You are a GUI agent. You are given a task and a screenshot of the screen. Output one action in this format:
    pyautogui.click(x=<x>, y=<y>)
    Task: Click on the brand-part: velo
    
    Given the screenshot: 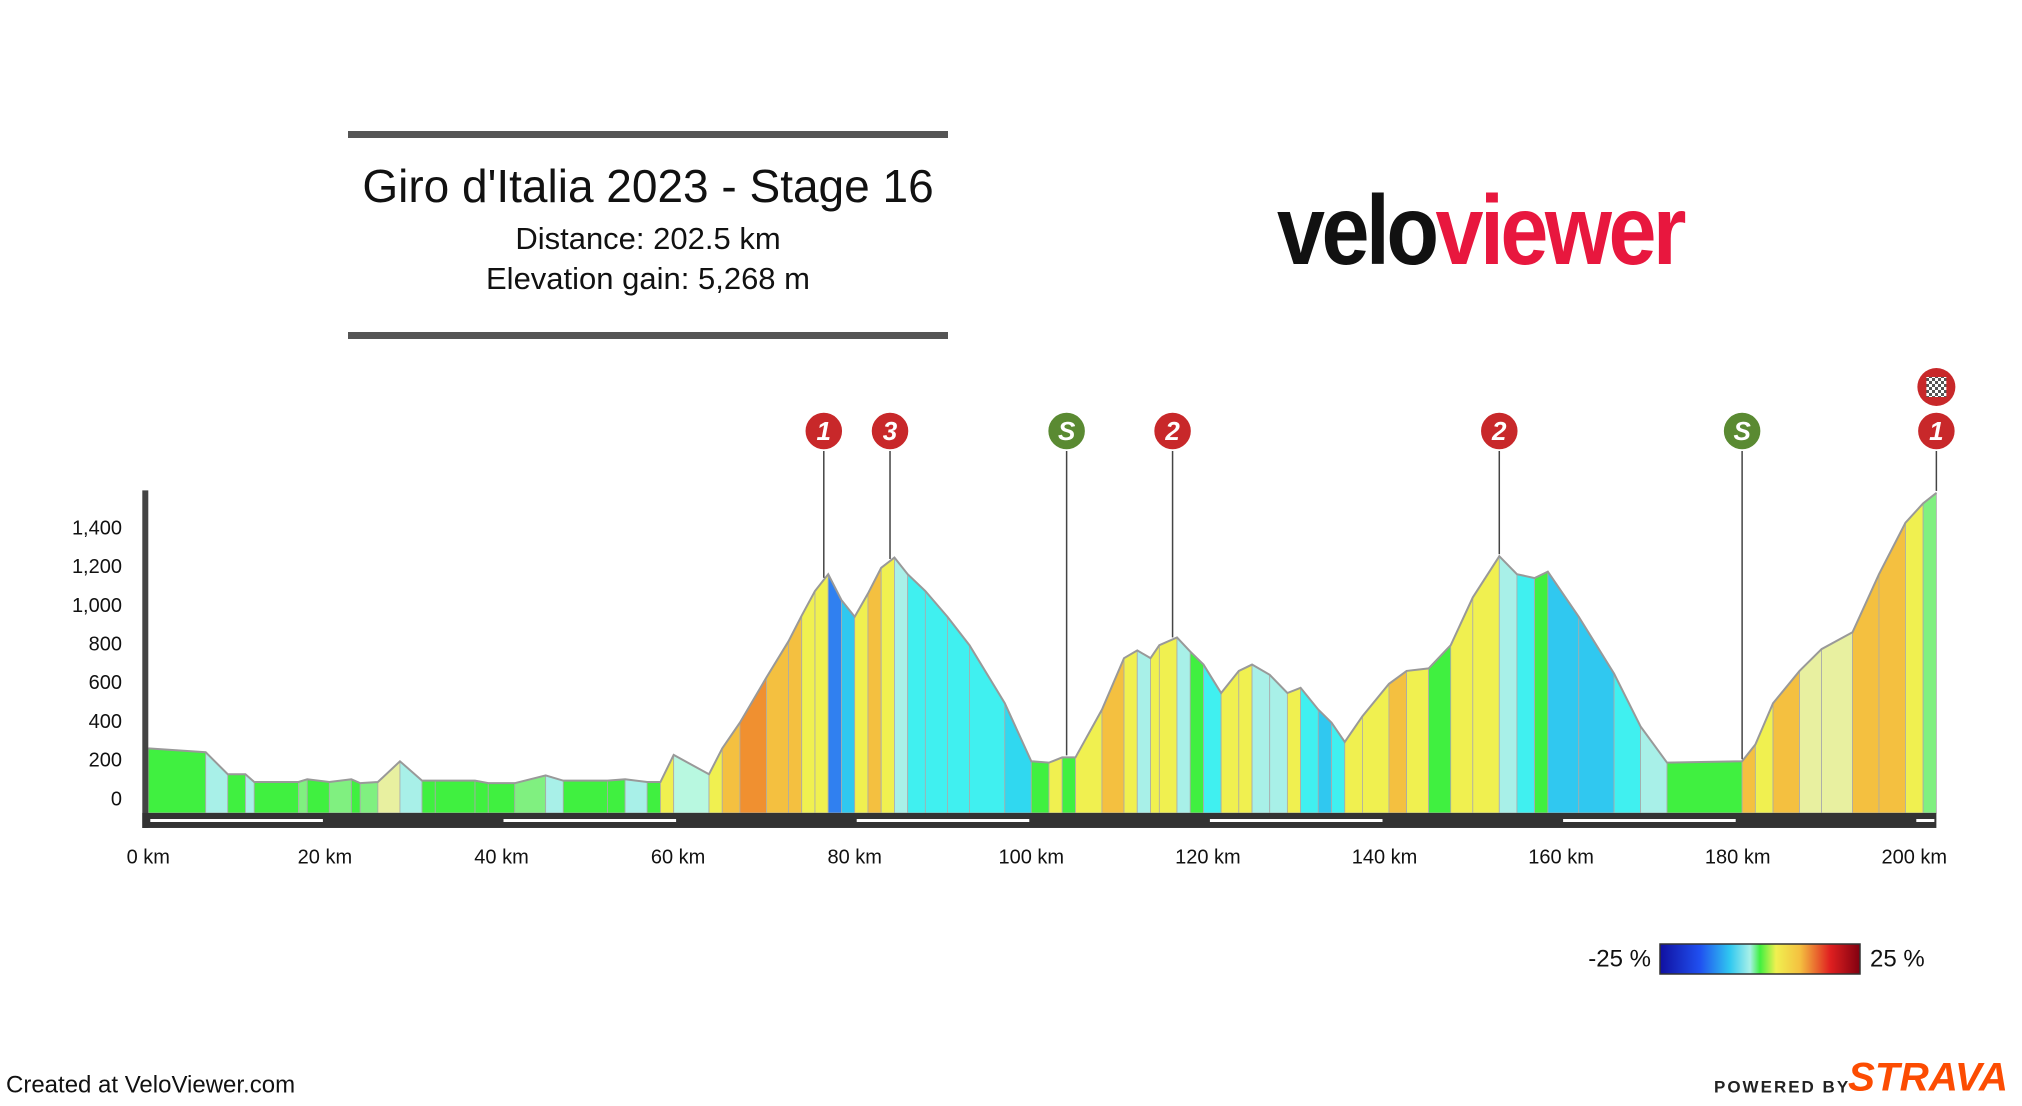 What is the action you would take?
    pyautogui.click(x=1357, y=230)
    